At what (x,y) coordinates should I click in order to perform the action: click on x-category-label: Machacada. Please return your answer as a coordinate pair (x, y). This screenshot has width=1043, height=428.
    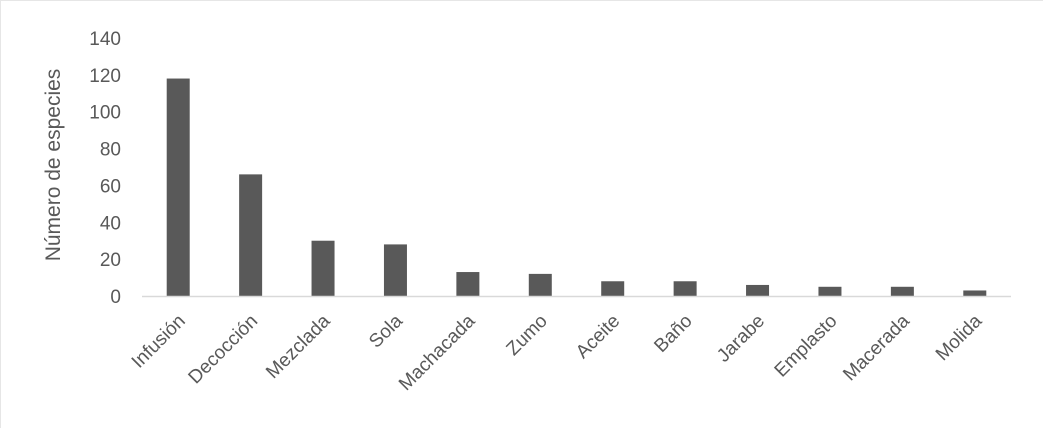
    Looking at the image, I should click on (437, 352).